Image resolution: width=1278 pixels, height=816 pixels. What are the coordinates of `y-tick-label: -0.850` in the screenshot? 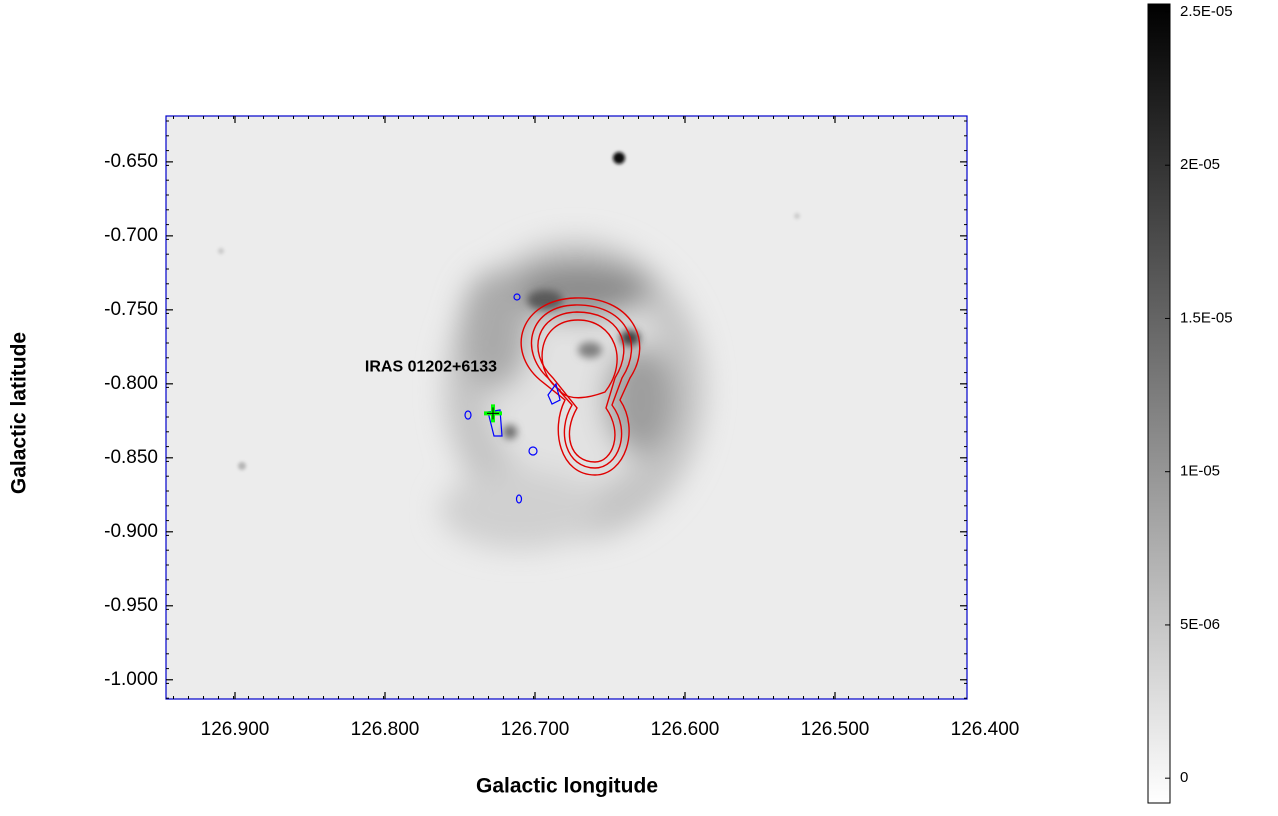 It's located at (131, 457).